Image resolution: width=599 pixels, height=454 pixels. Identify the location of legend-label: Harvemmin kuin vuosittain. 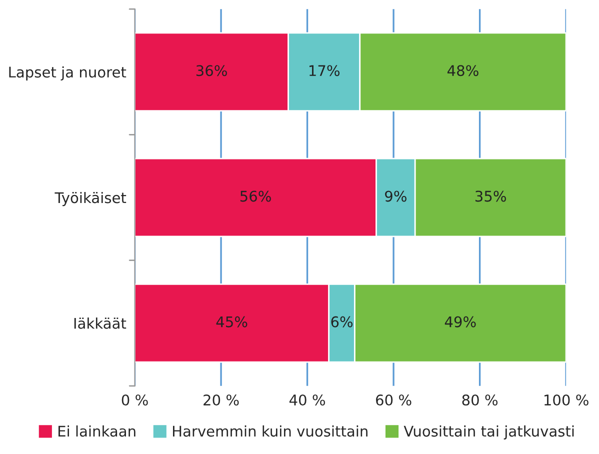
(270, 431).